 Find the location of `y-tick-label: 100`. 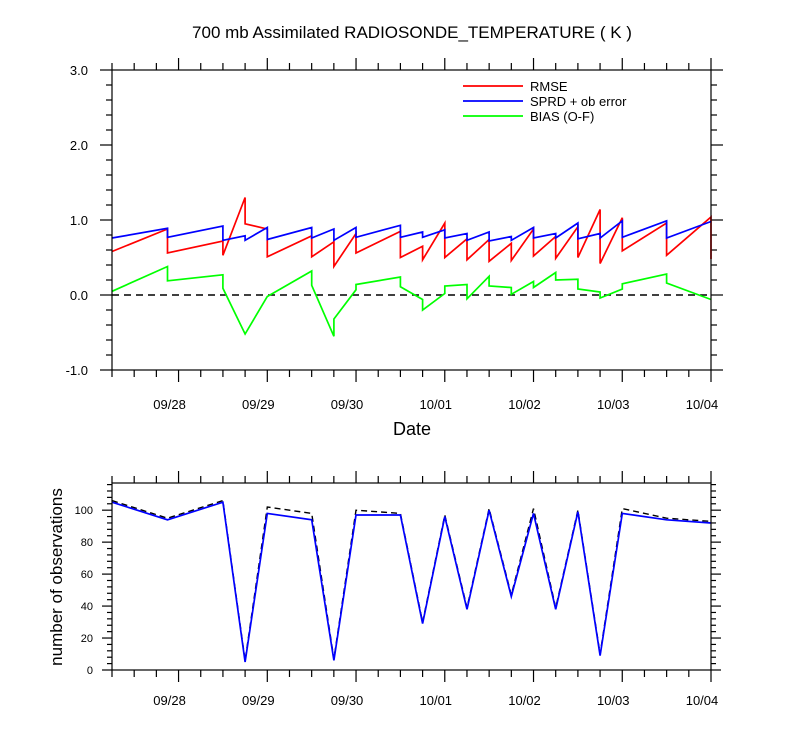

y-tick-label: 100 is located at coordinates (84, 511).